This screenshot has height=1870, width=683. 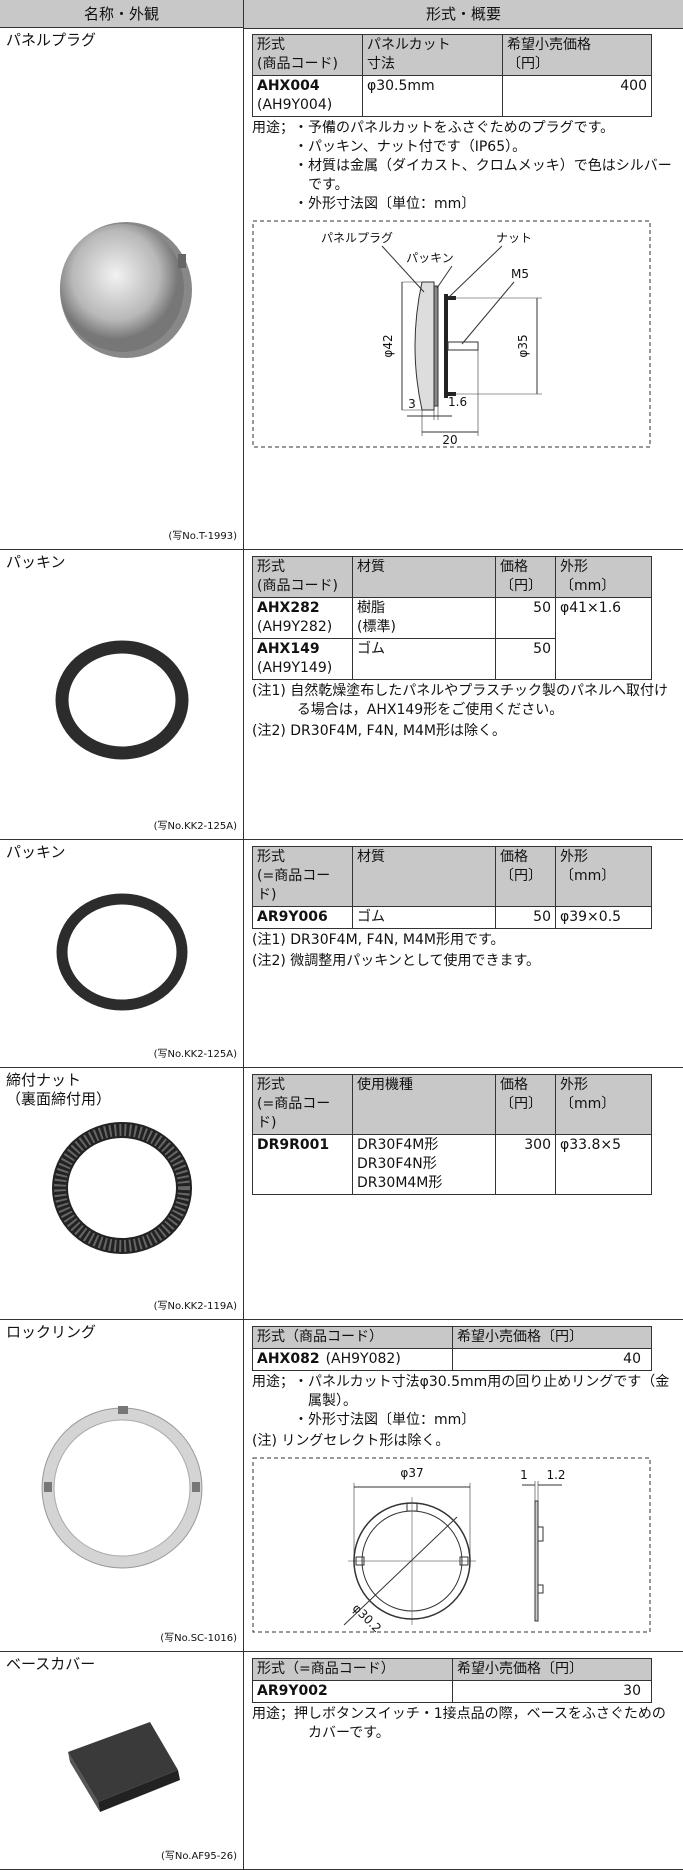 What do you see at coordinates (410, 147) in the screenshot?
I see `usage-line: ・パッキン、ナット付です（IP65）。` at bounding box center [410, 147].